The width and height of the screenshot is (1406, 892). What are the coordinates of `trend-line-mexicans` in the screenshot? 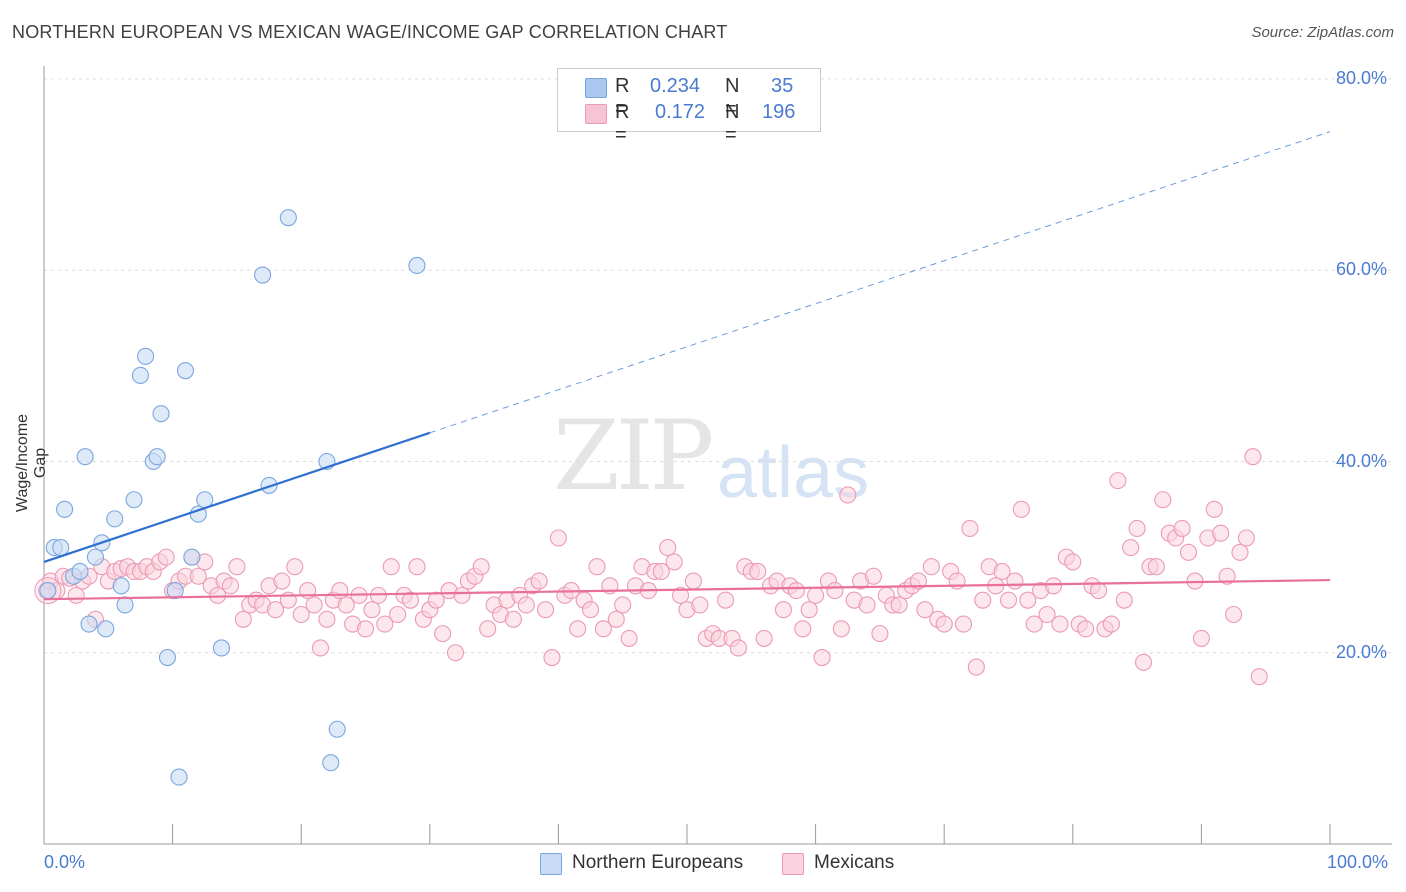 It's located at (687, 589).